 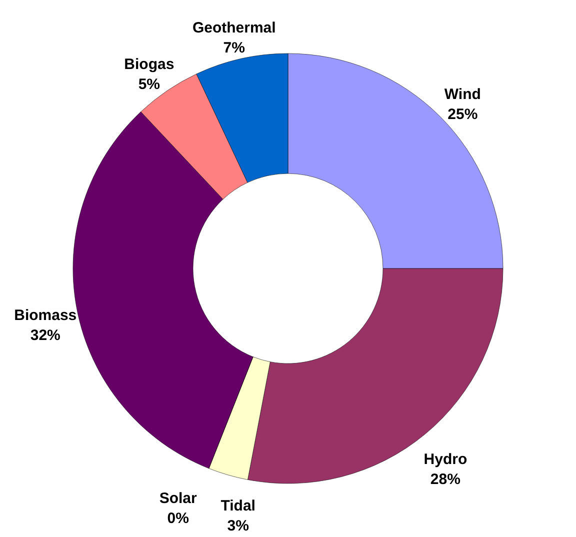 What do you see at coordinates (45, 315) in the screenshot?
I see `slice-label: Biomass` at bounding box center [45, 315].